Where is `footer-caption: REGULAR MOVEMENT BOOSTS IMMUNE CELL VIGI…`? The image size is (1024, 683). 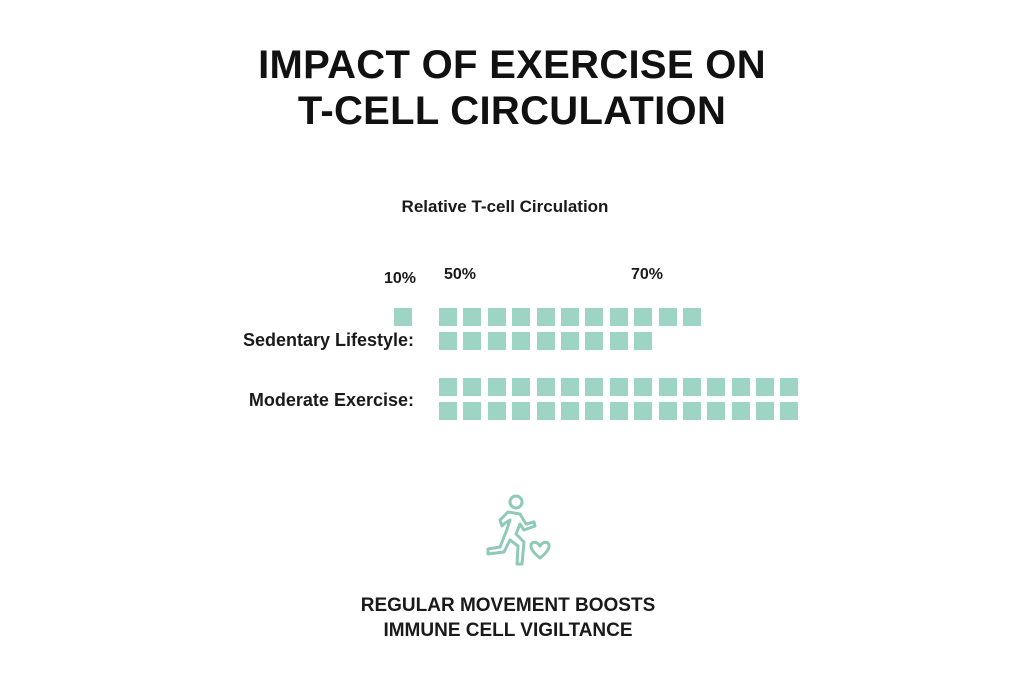 footer-caption: REGULAR MOVEMENT BOOSTS IMMUNE CELL VIGI… is located at coordinates (508, 618).